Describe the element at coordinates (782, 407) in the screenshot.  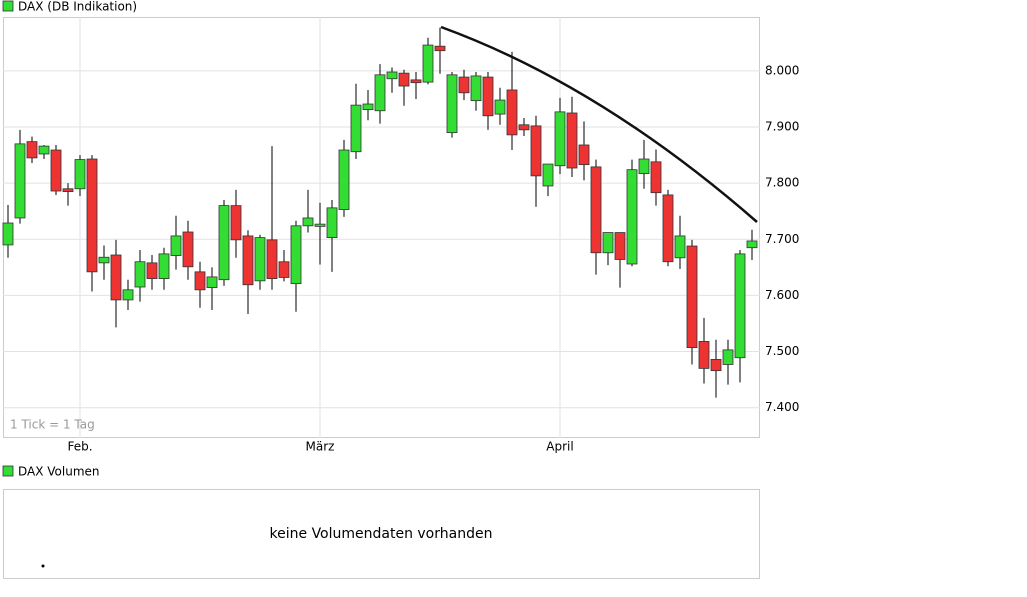
I see `y-tick-label: 7.400` at that location.